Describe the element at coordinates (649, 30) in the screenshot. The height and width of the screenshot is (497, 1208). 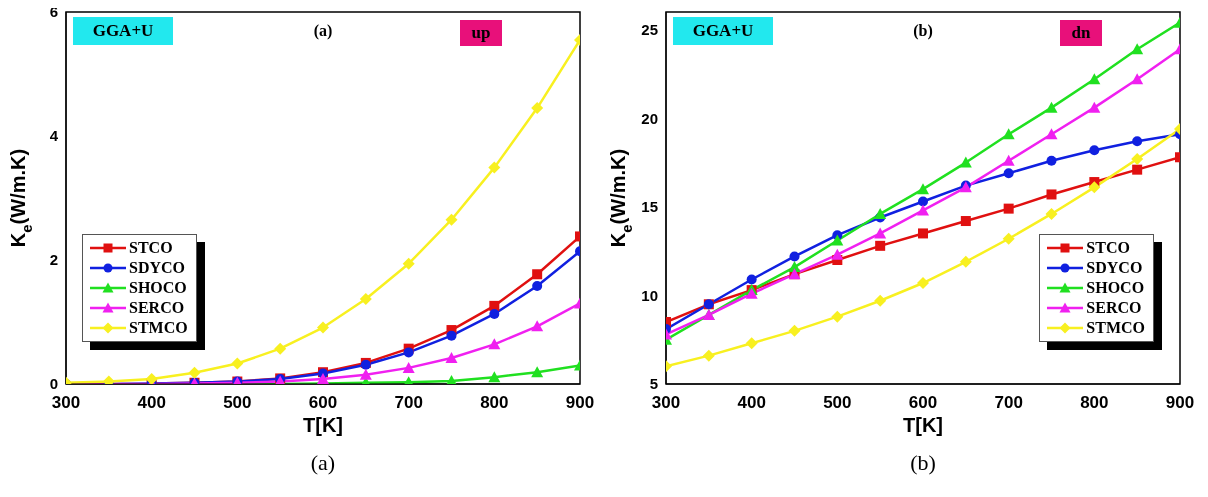
I see `y-tick-label: 25` at that location.